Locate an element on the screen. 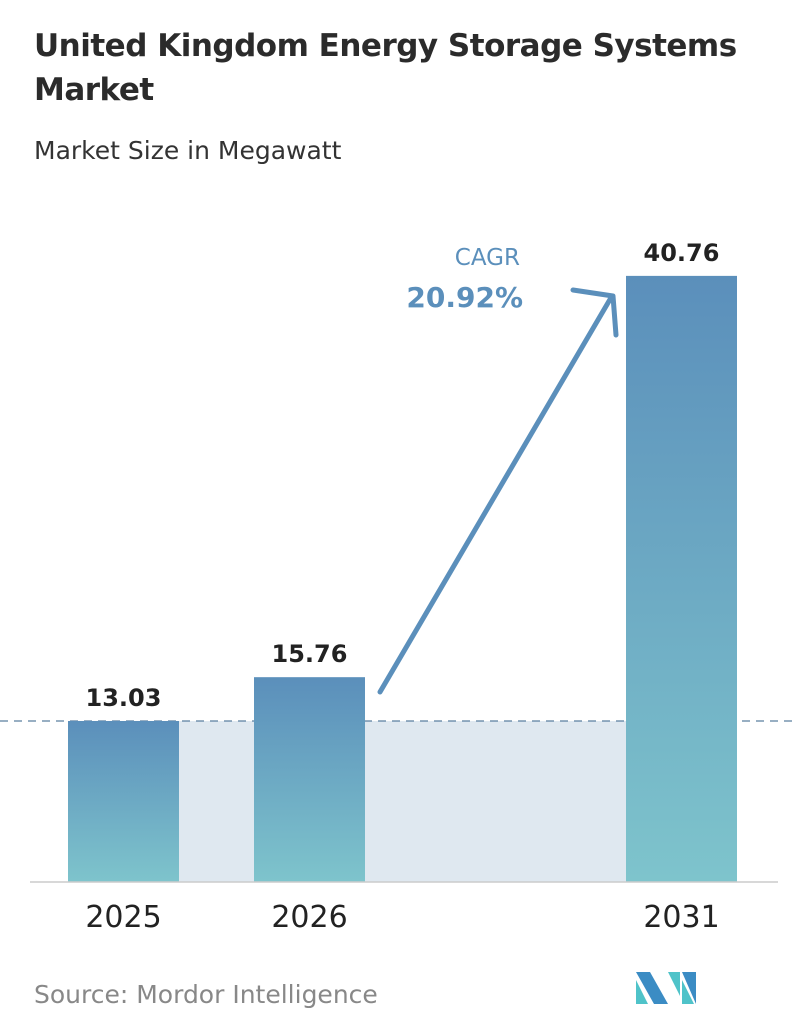  chart-subtitle: Market Size in Megawatt is located at coordinates (188, 150).